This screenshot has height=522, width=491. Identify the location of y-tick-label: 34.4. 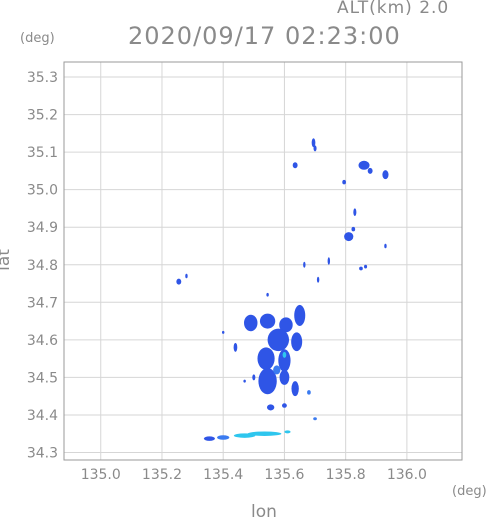
(42, 416).